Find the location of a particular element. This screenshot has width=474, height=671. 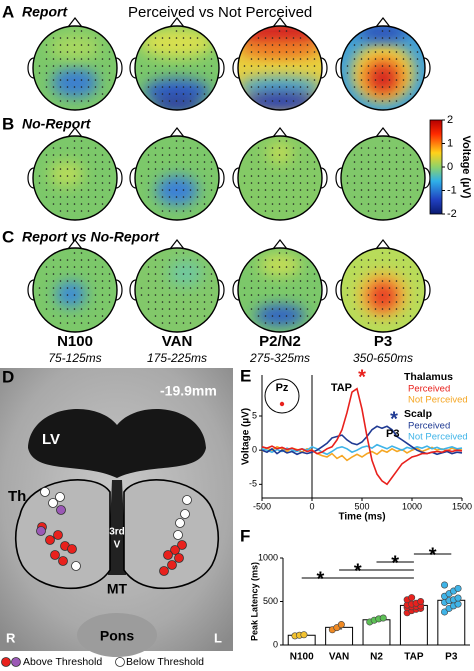

x-tick-label: -500 is located at coordinates (262, 506).